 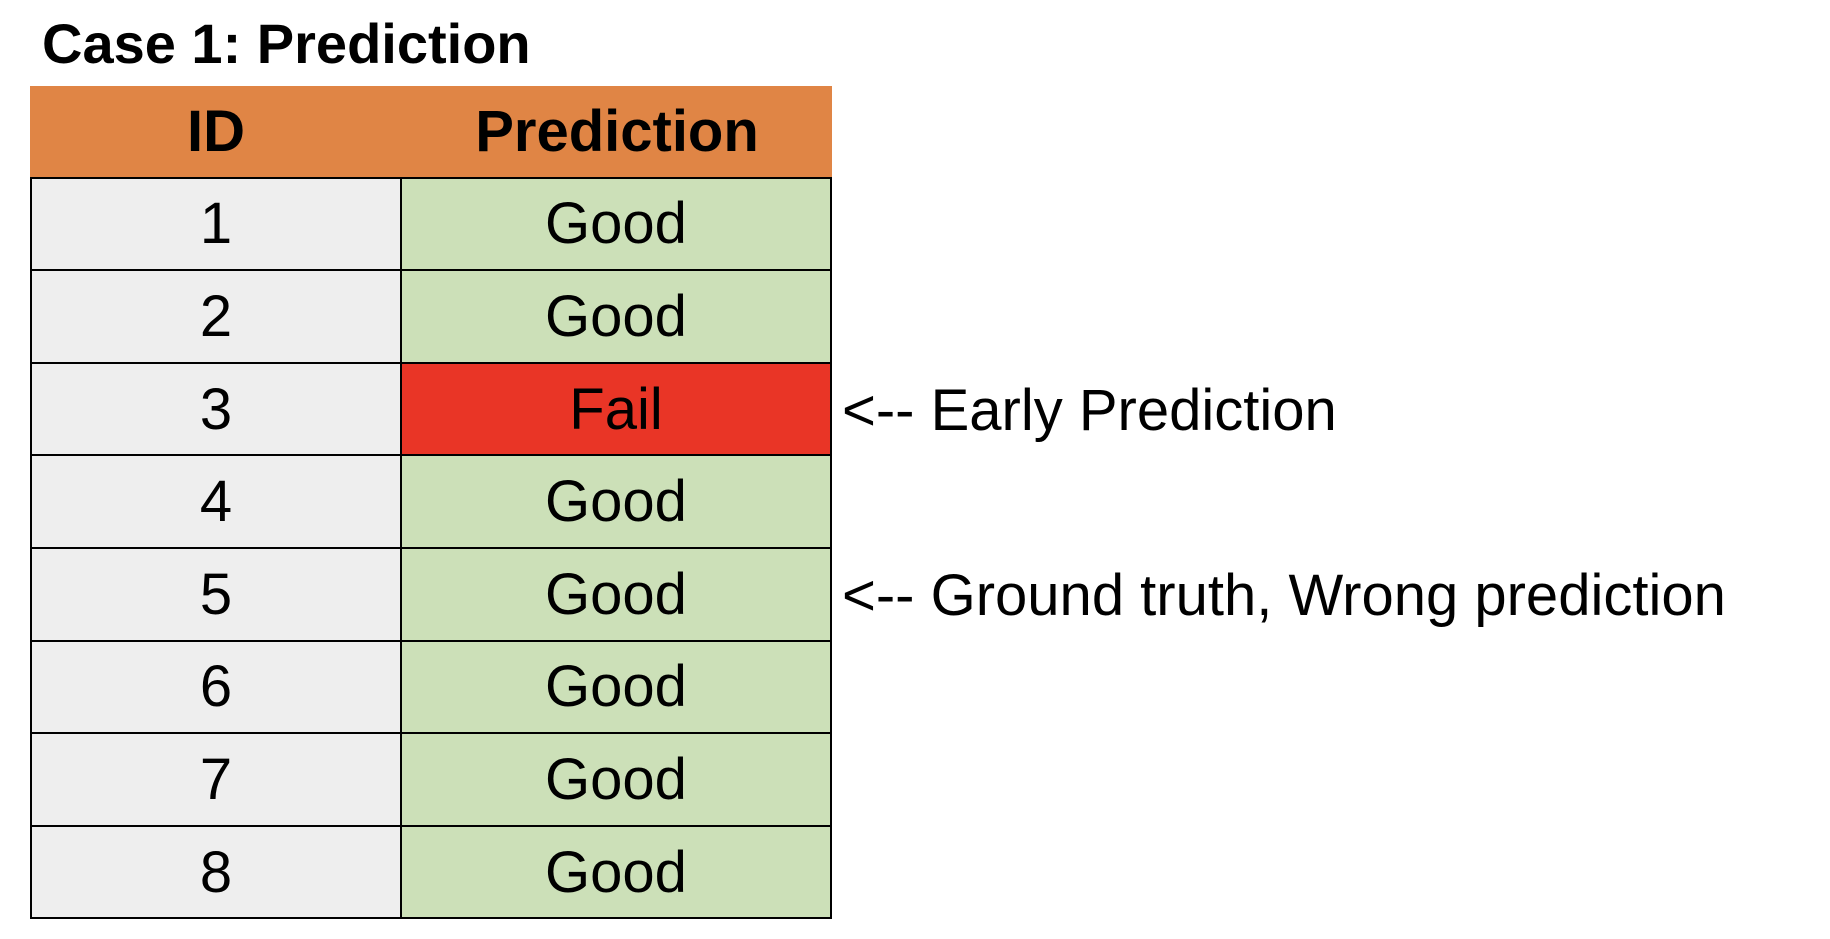 I want to click on table-row: 7 Good, so click(x=431, y=780).